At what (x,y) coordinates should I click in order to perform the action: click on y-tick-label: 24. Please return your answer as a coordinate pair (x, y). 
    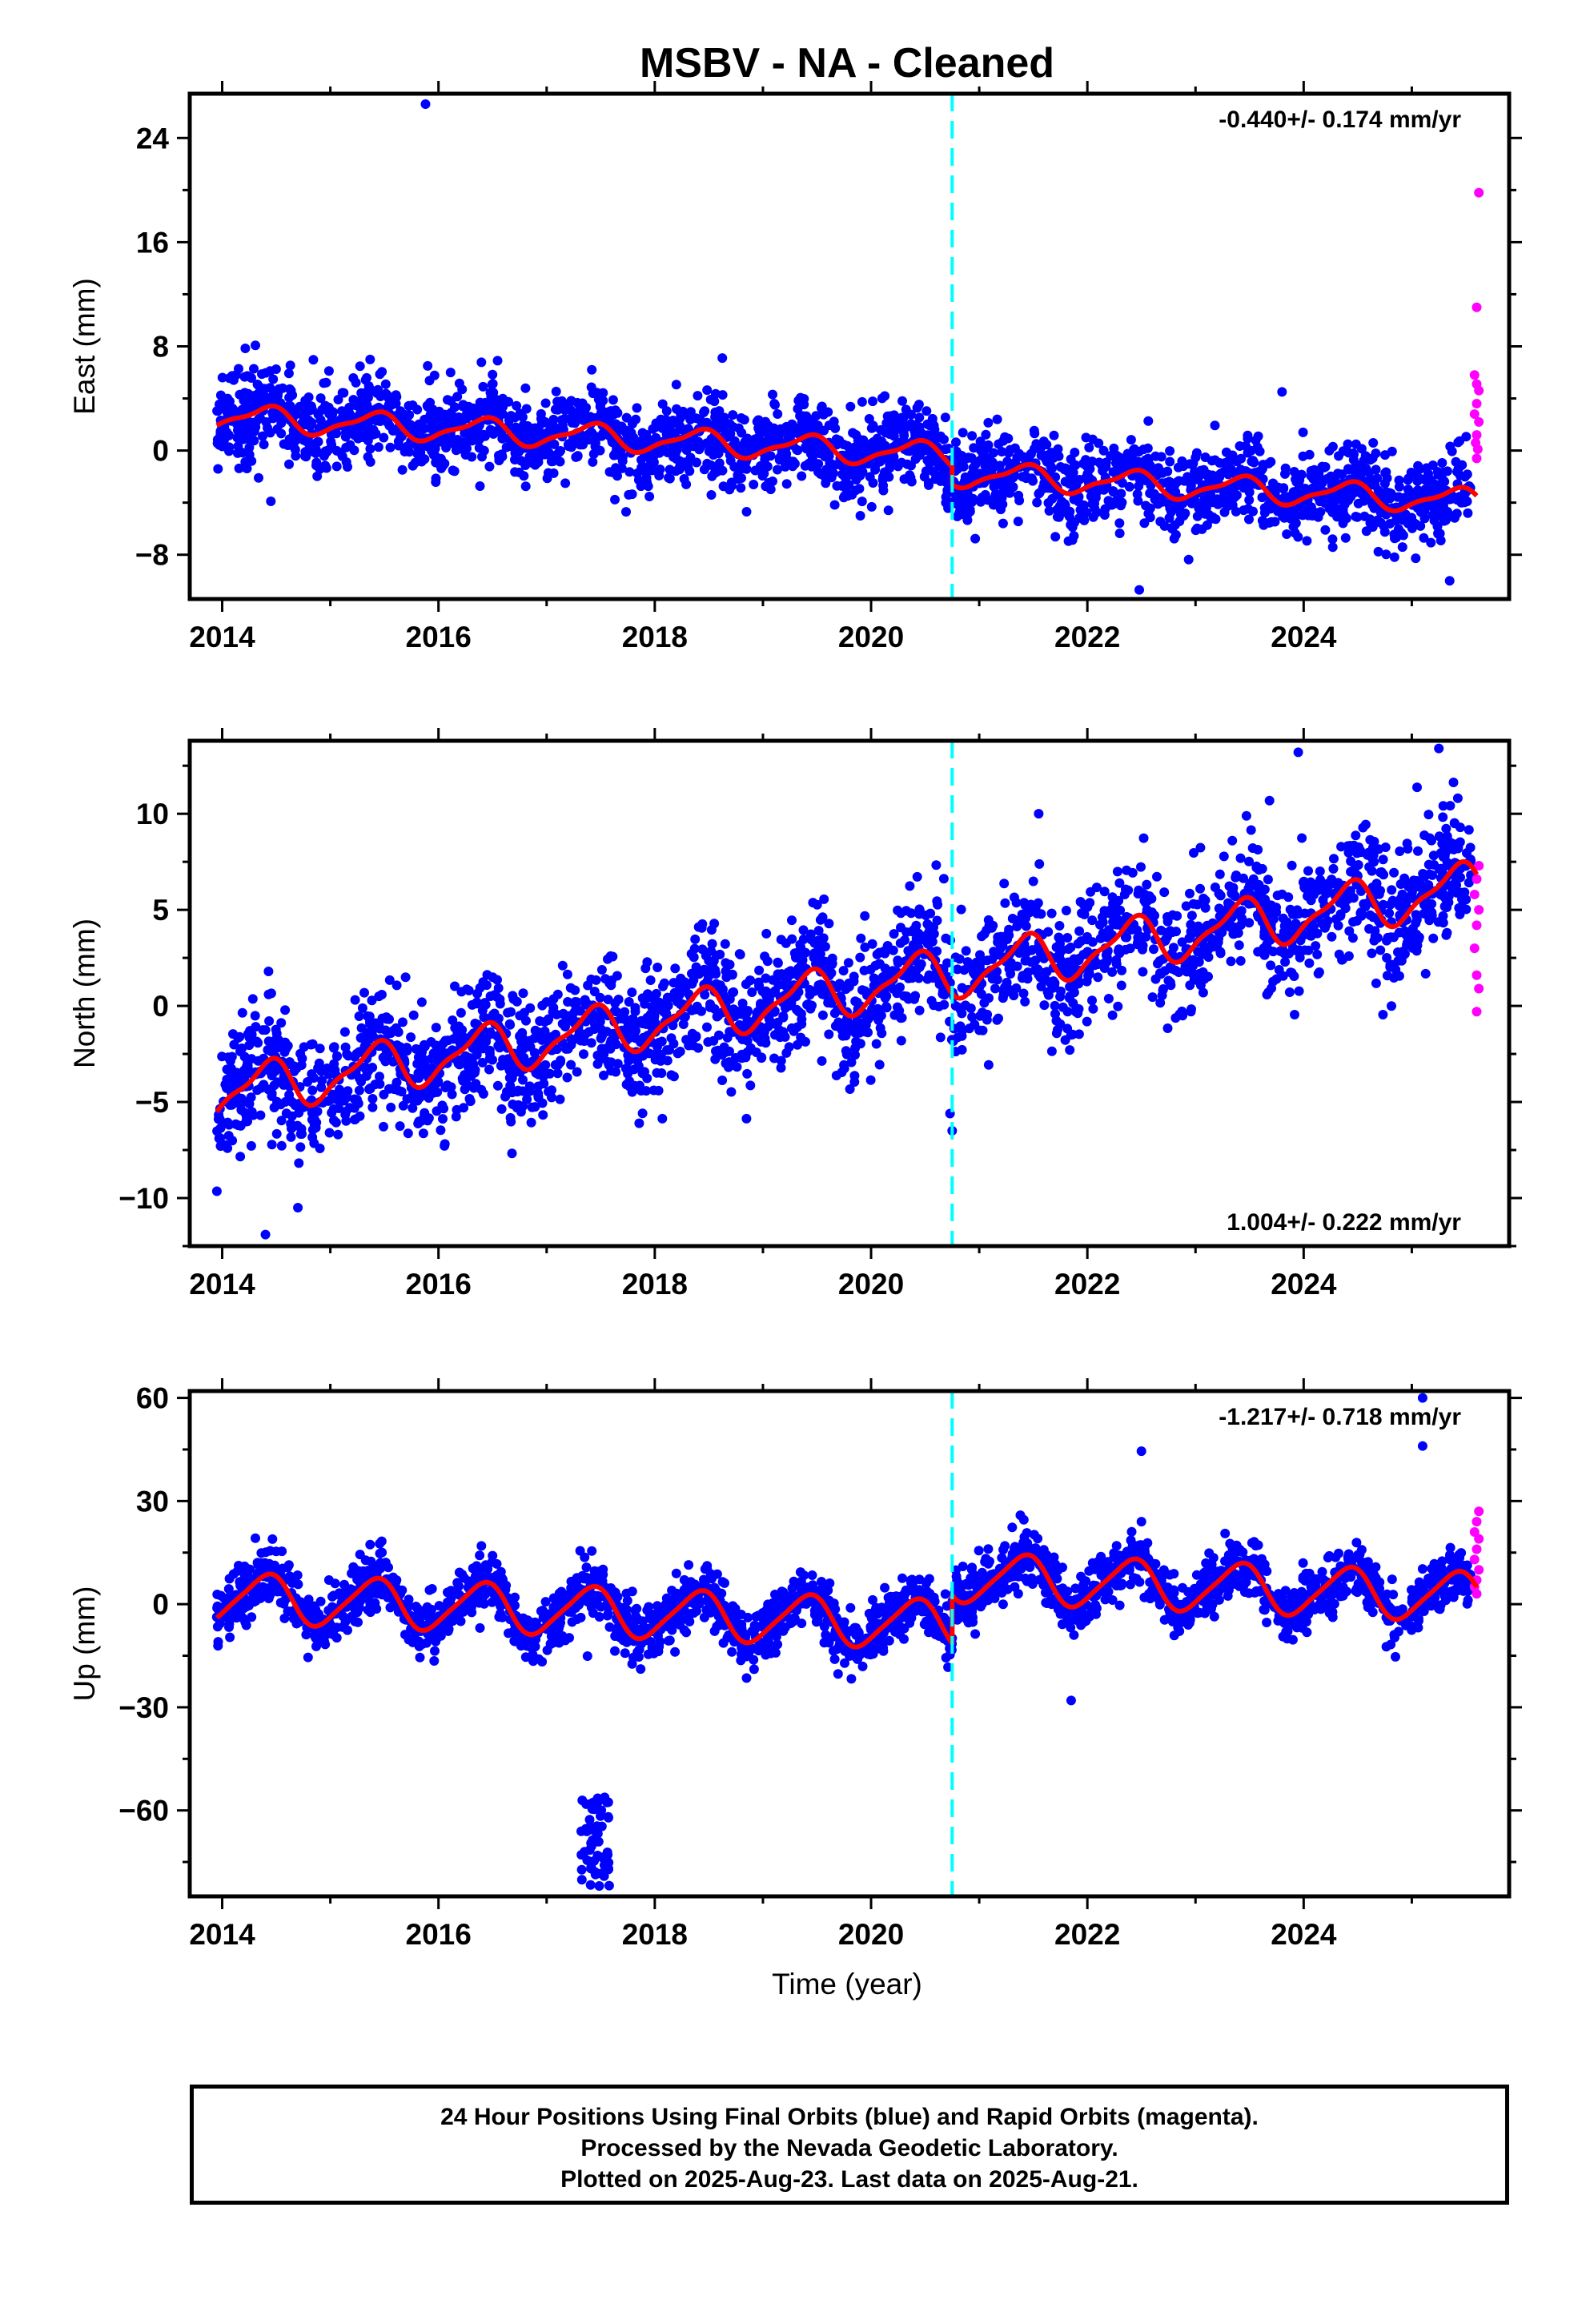
    Looking at the image, I should click on (153, 138).